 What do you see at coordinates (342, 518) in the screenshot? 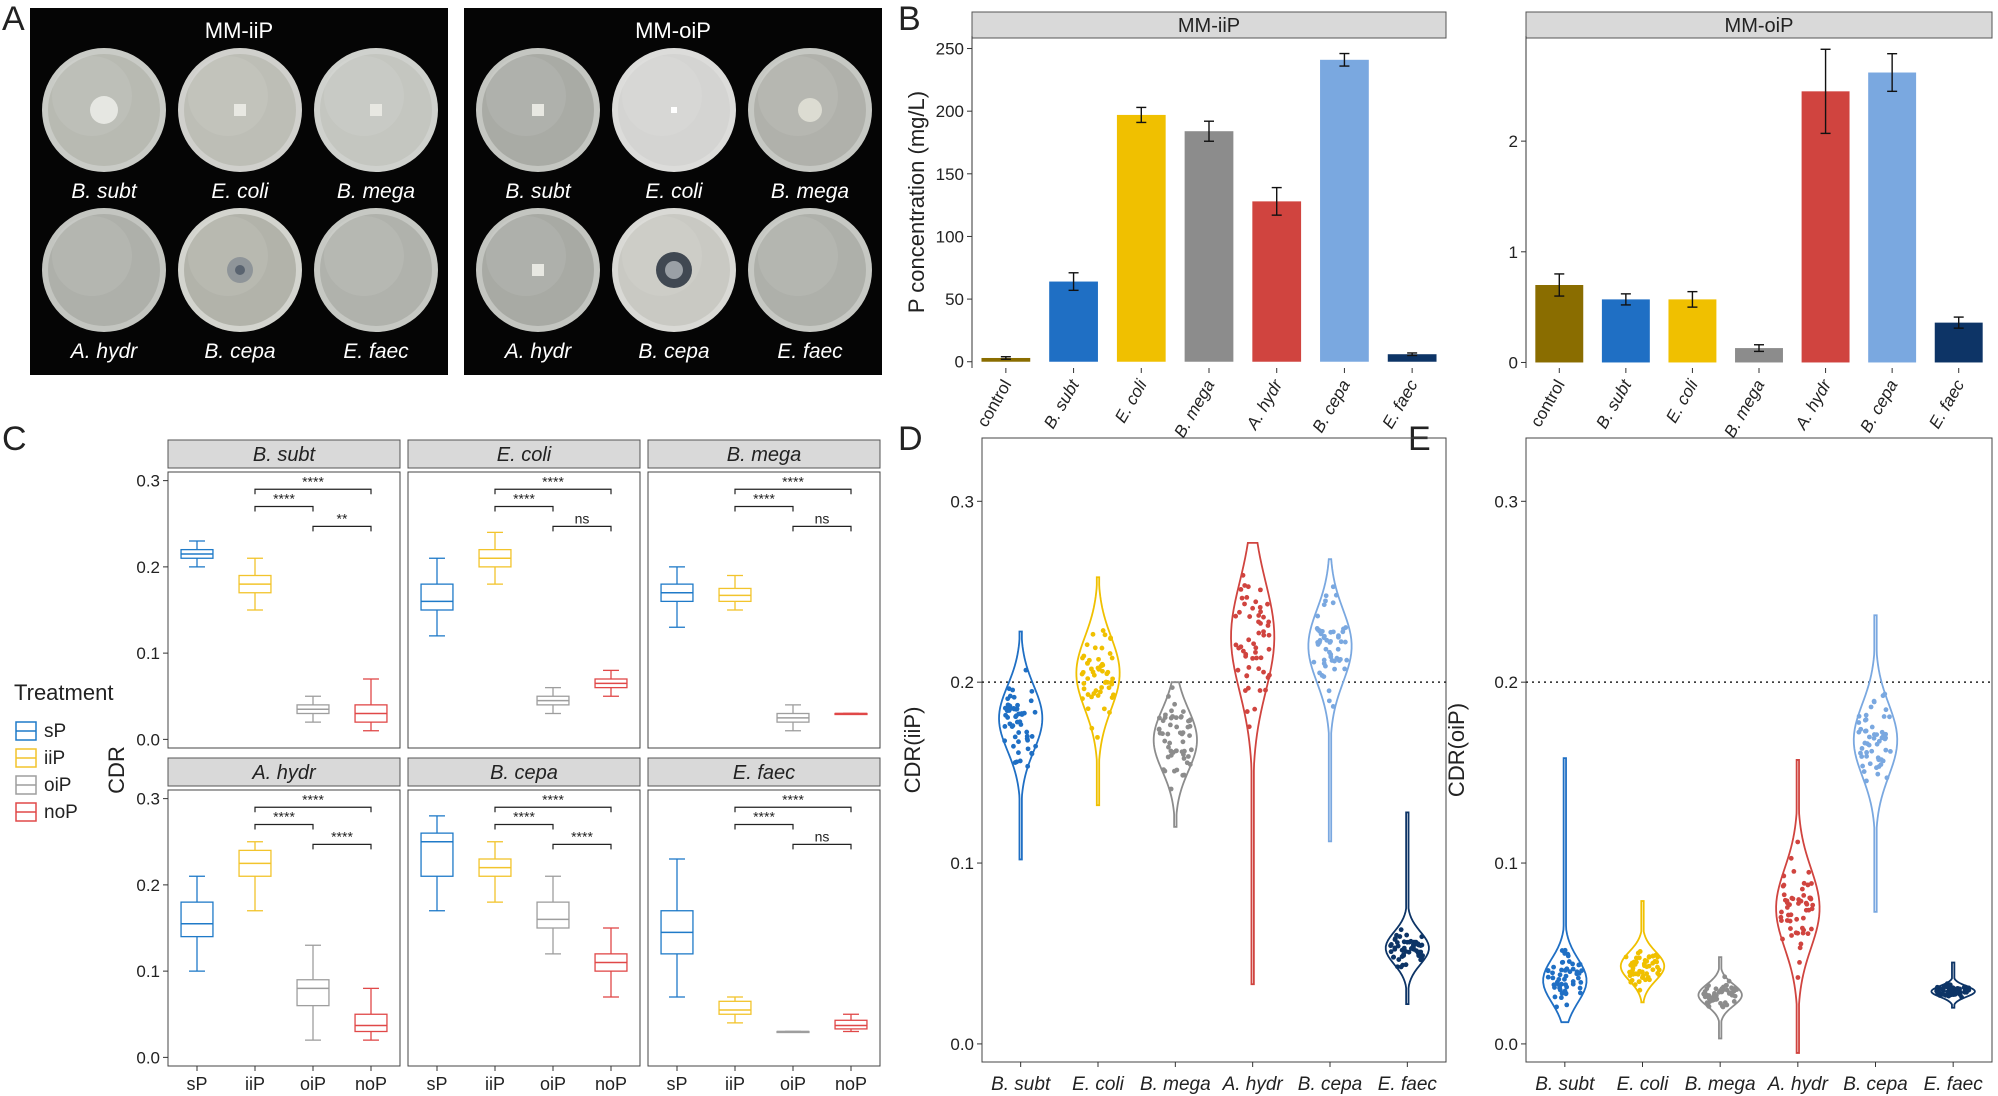
I see `significance-label: **` at bounding box center [342, 518].